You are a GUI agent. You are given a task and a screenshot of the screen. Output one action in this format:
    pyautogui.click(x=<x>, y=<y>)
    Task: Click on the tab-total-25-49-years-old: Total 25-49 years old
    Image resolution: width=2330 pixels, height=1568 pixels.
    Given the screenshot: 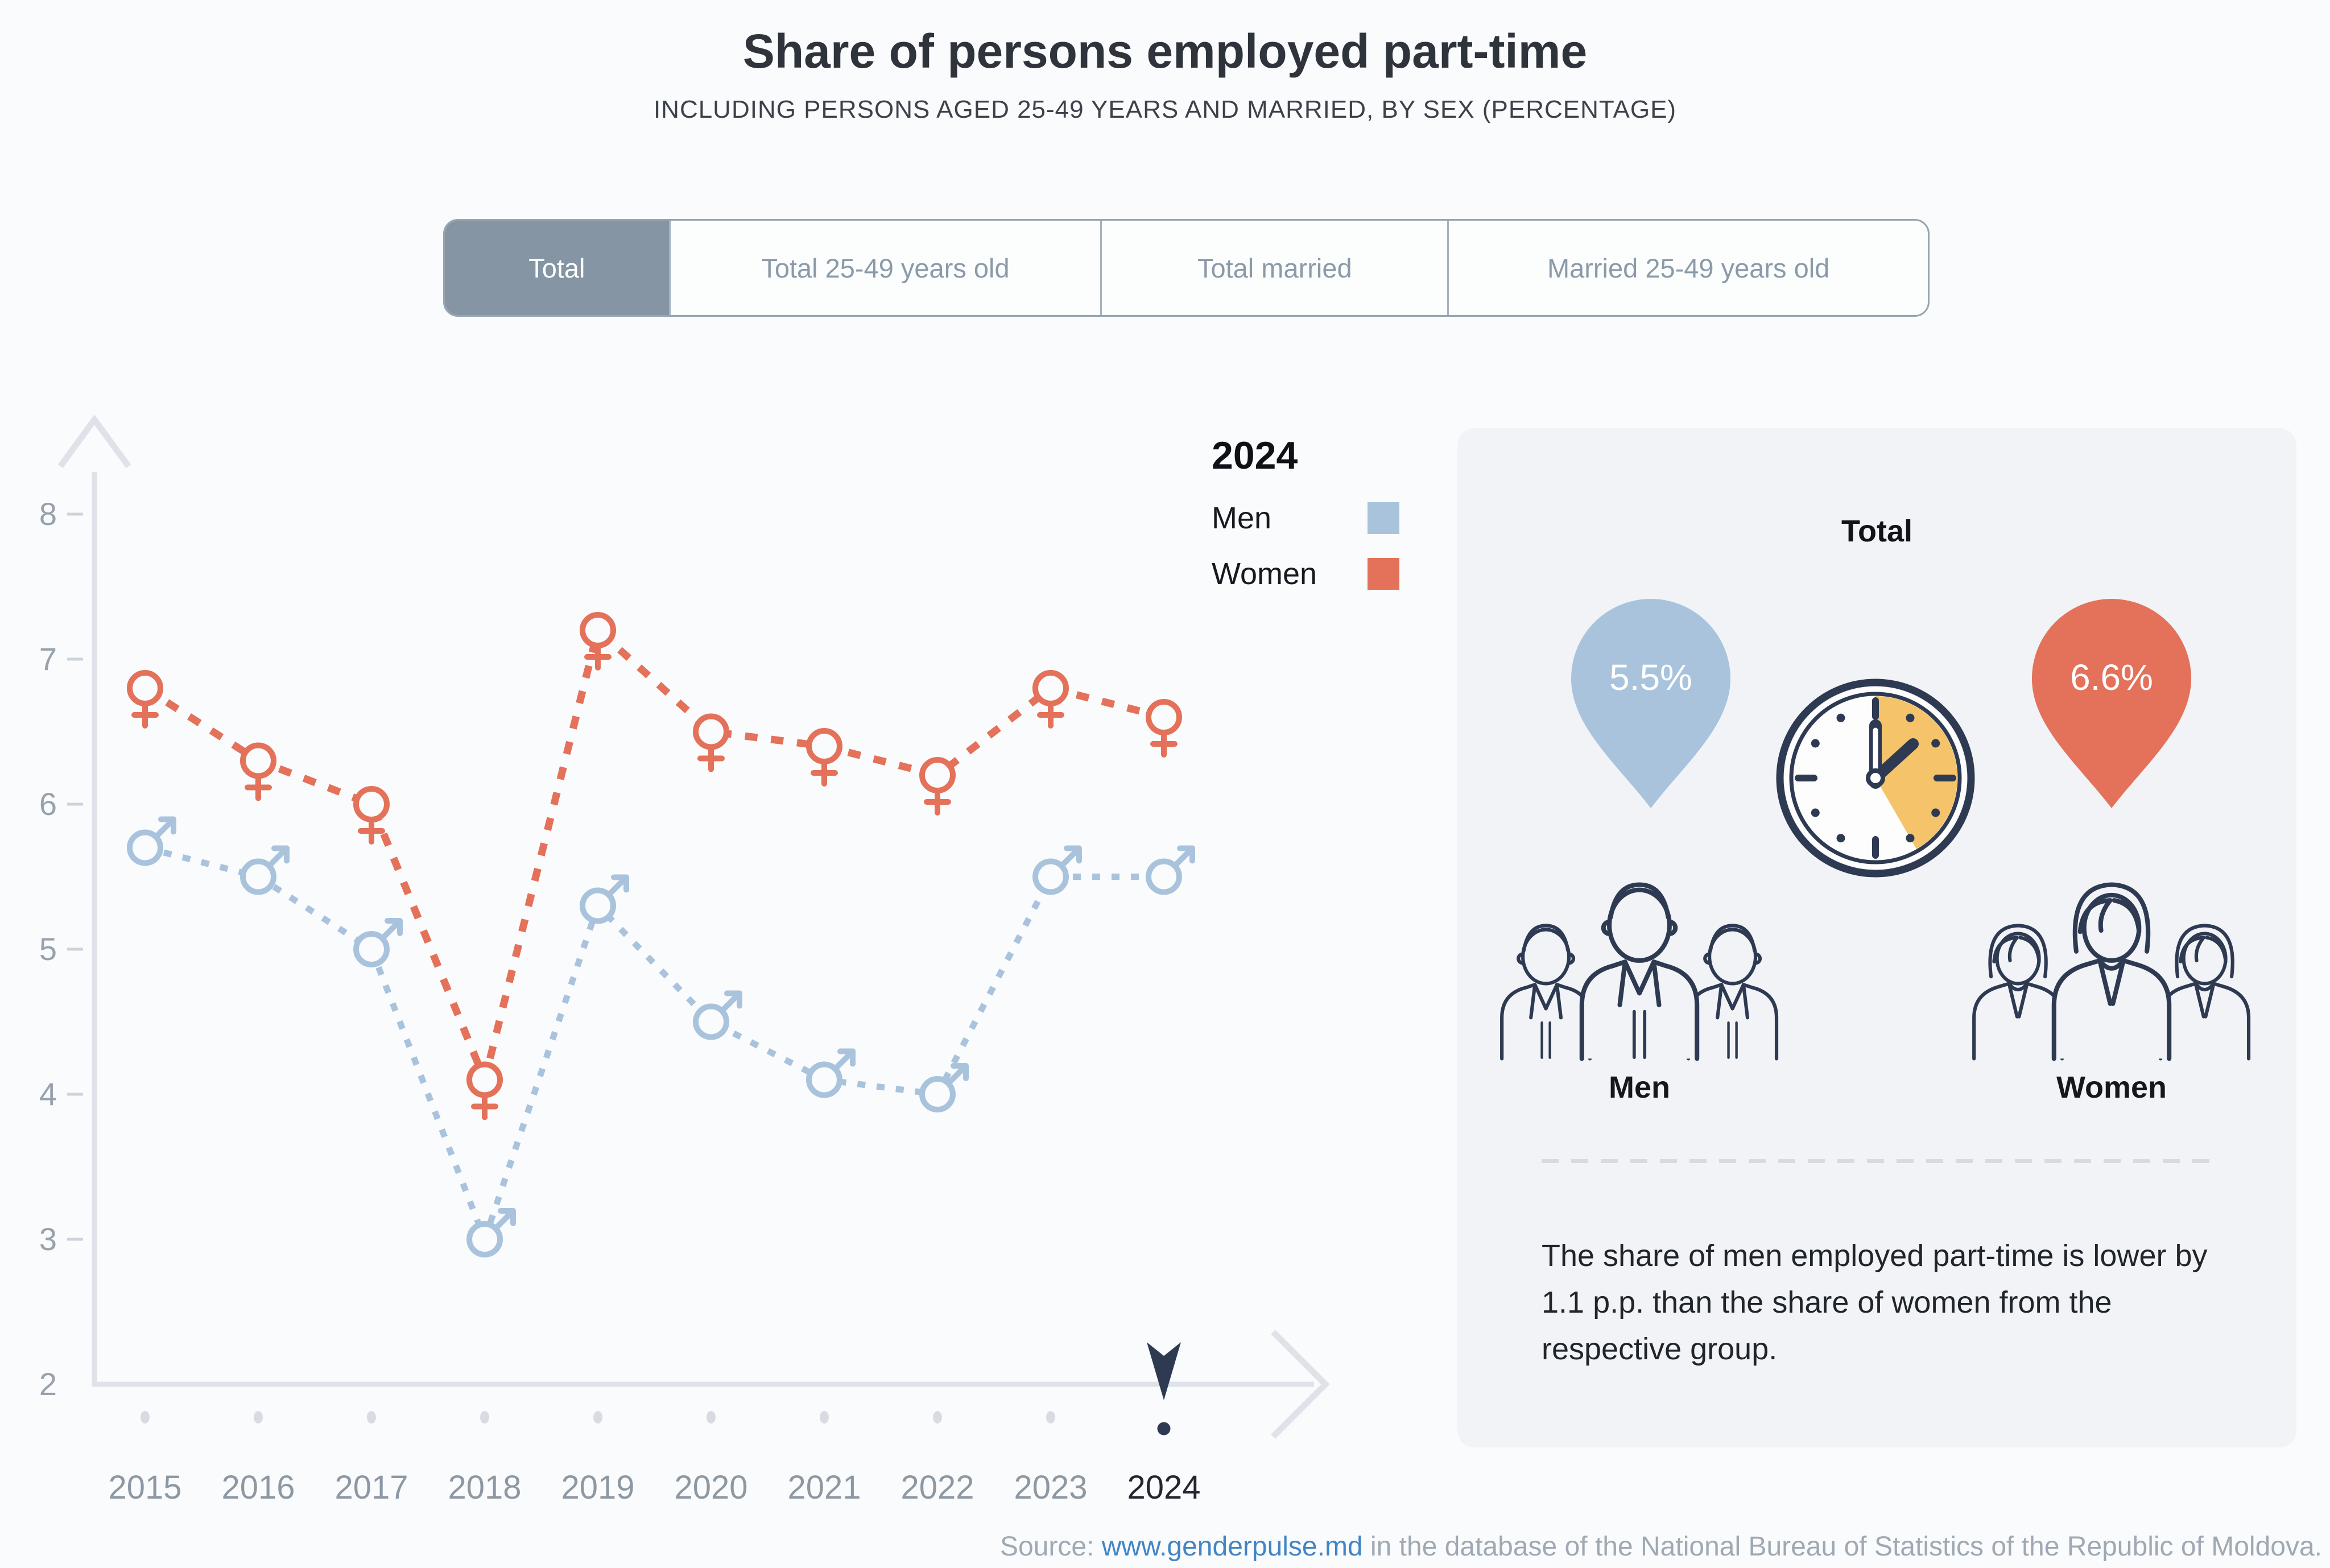 What is the action you would take?
    pyautogui.click(x=884, y=268)
    